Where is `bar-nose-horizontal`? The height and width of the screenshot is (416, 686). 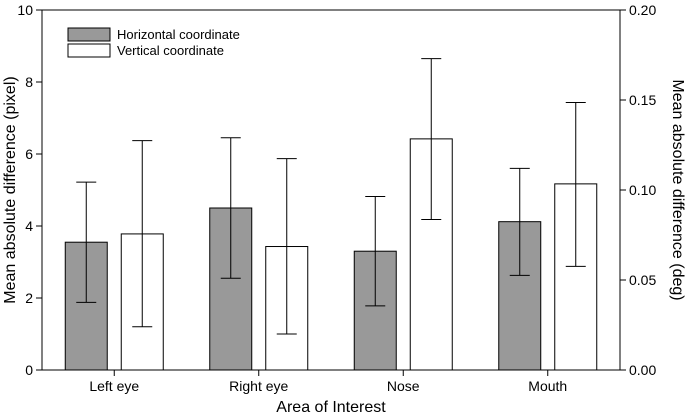
bar-nose-horizontal is located at coordinates (375, 310).